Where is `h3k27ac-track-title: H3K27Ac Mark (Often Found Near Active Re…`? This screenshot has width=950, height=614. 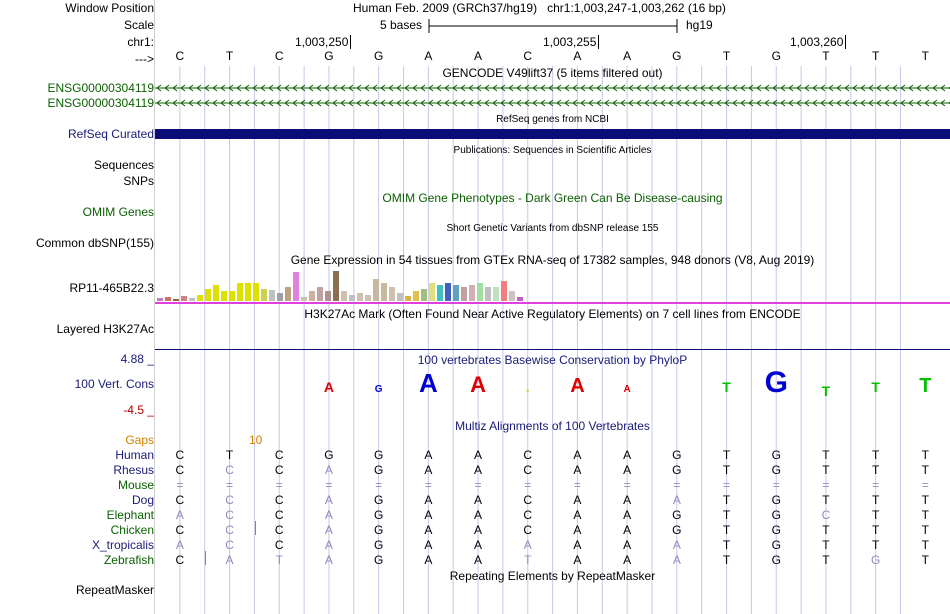
h3k27ac-track-title: H3K27Ac Mark (Often Found Near Active Re… is located at coordinates (552, 314).